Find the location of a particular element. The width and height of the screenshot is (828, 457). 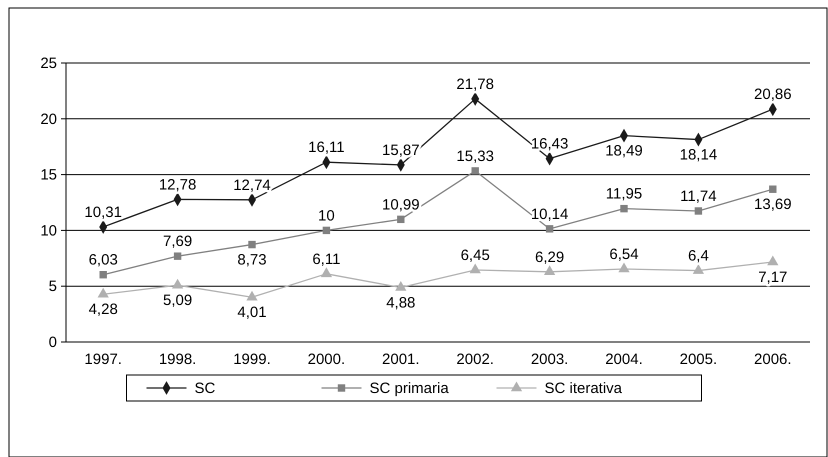

data-label: 10 is located at coordinates (326, 215).